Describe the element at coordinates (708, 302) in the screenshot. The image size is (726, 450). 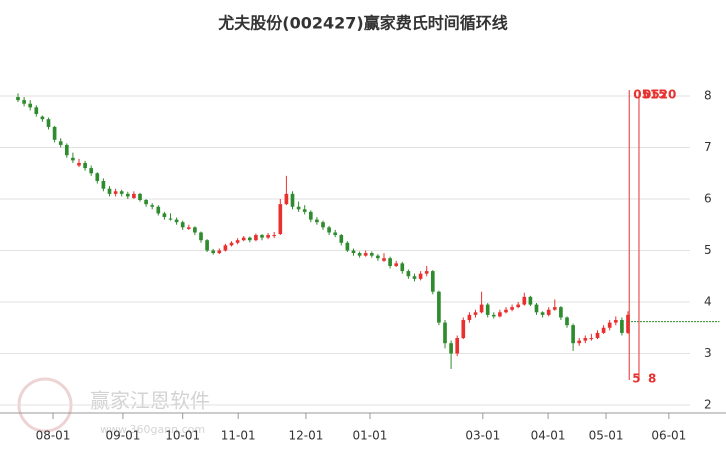
I see `y-tick-label: 4` at that location.